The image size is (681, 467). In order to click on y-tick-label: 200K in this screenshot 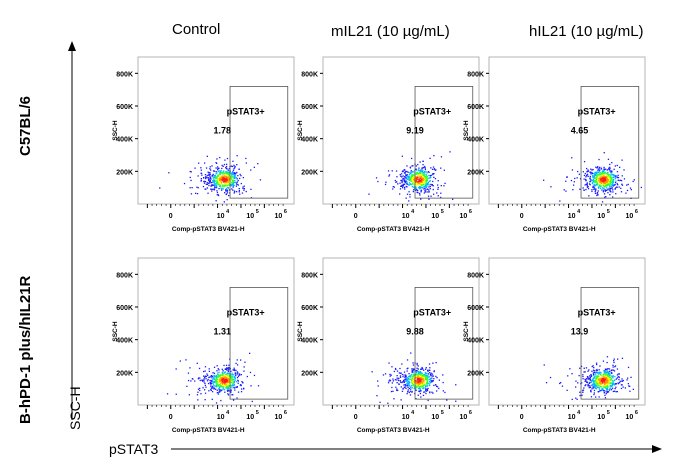, I will do `click(309, 373)`.